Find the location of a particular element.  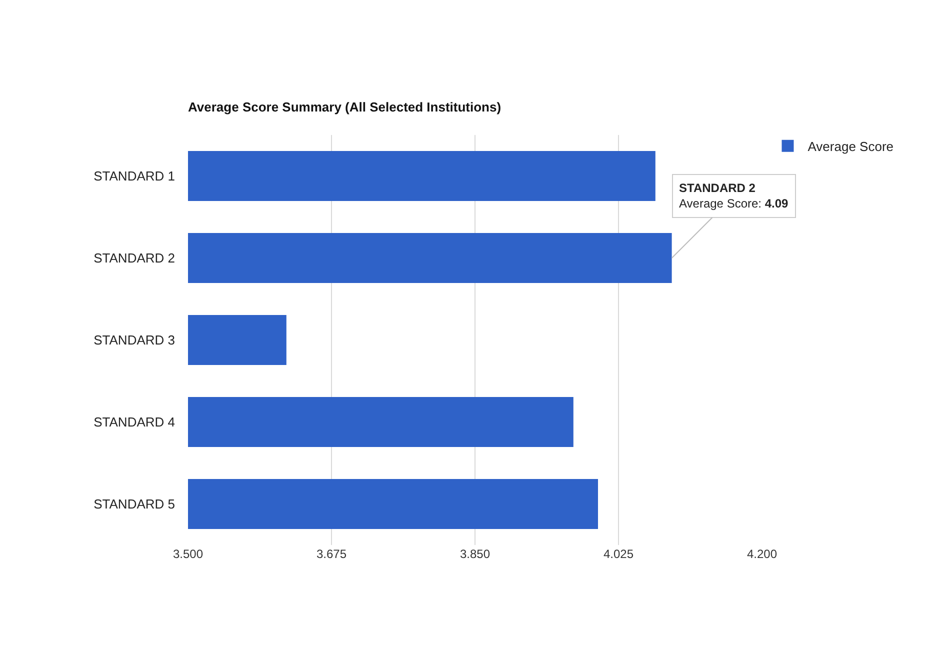

y-tick-label: STANDARD 1 is located at coordinates (134, 176).